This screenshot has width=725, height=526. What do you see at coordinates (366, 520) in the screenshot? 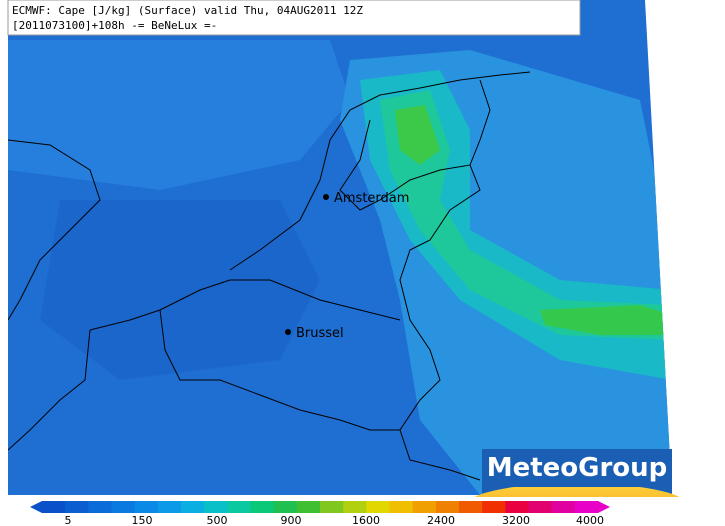
I see `colorbar-label: 1600` at bounding box center [366, 520].